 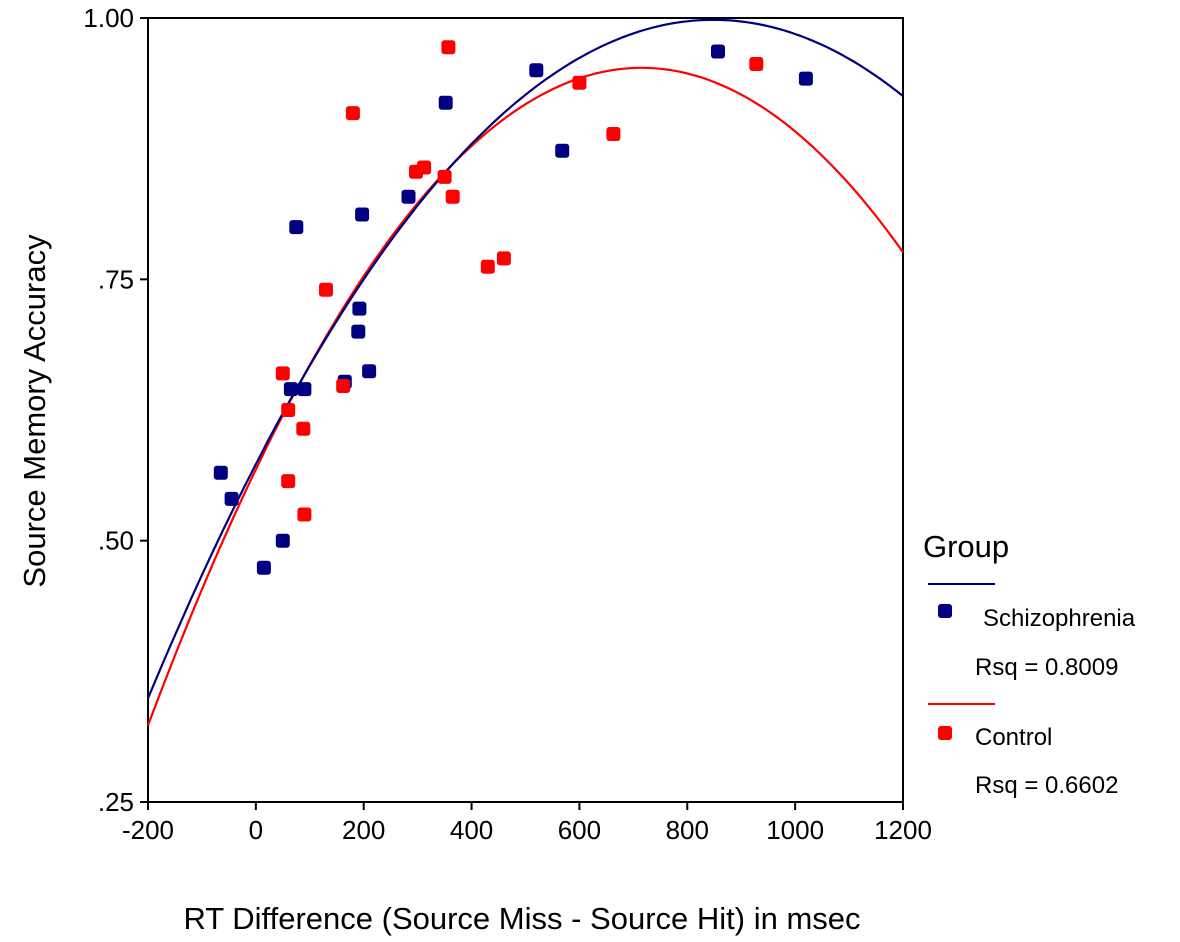 What do you see at coordinates (108, 18) in the screenshot?
I see `y-tick-label: 1.00` at bounding box center [108, 18].